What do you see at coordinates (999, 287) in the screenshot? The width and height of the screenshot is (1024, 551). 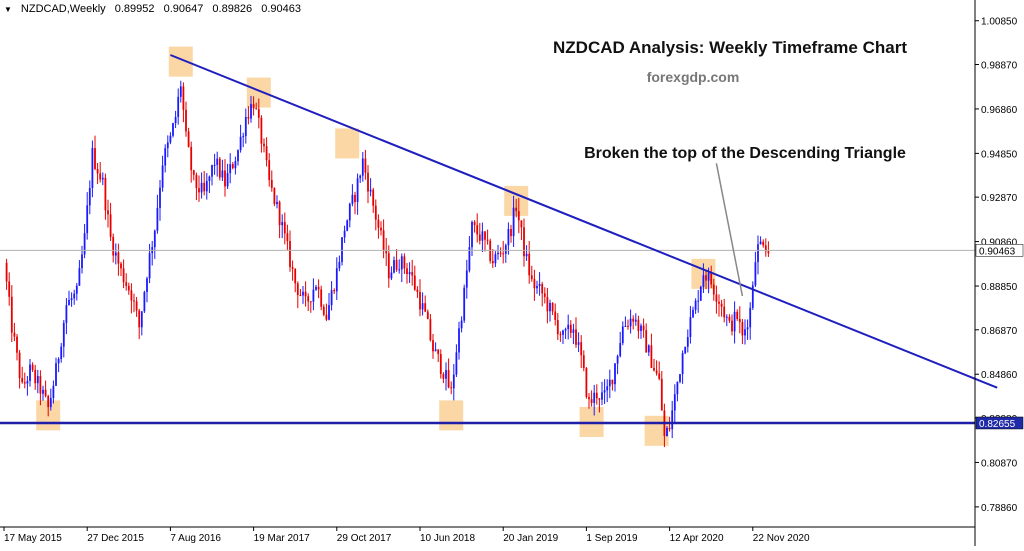 I see `y-tick-label: 0.88850` at bounding box center [999, 287].